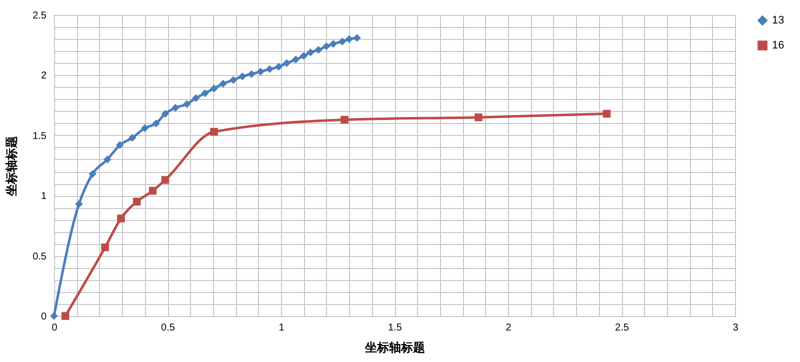 The image size is (800, 362). What do you see at coordinates (39, 16) in the screenshot?
I see `y-tick-label: 2.5` at bounding box center [39, 16].